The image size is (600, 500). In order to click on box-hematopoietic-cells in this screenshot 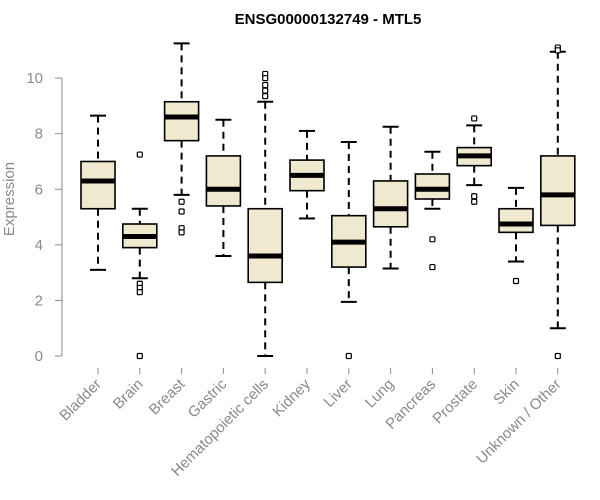, I will do `click(265, 213)`.